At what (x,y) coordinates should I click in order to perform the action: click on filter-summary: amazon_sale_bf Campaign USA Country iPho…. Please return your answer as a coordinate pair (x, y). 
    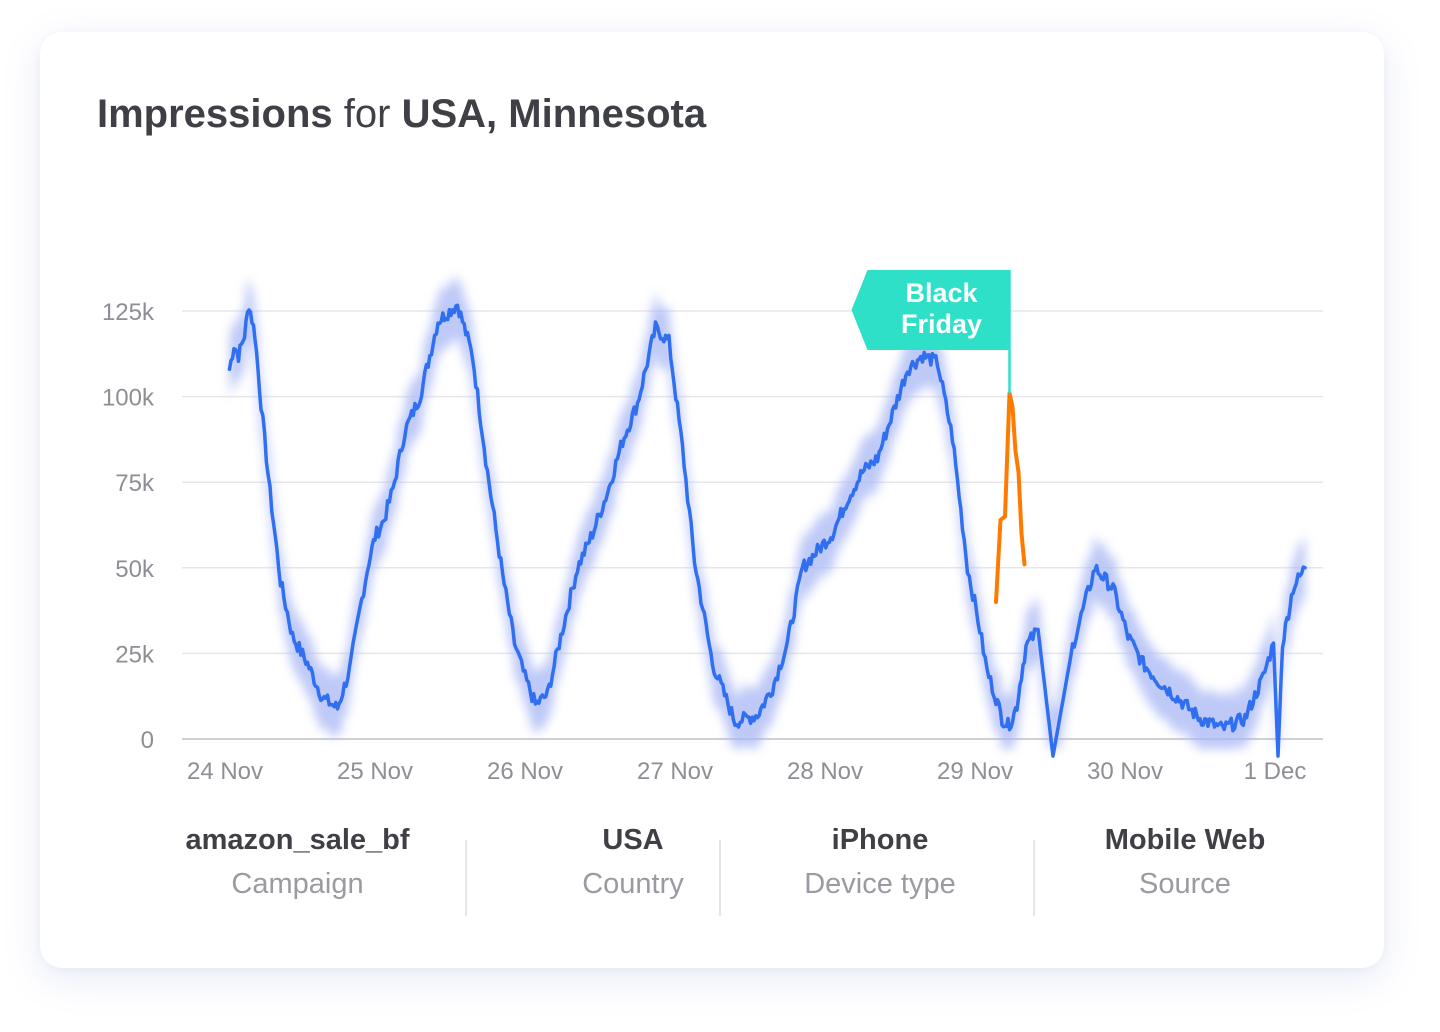
    Looking at the image, I should click on (742, 869).